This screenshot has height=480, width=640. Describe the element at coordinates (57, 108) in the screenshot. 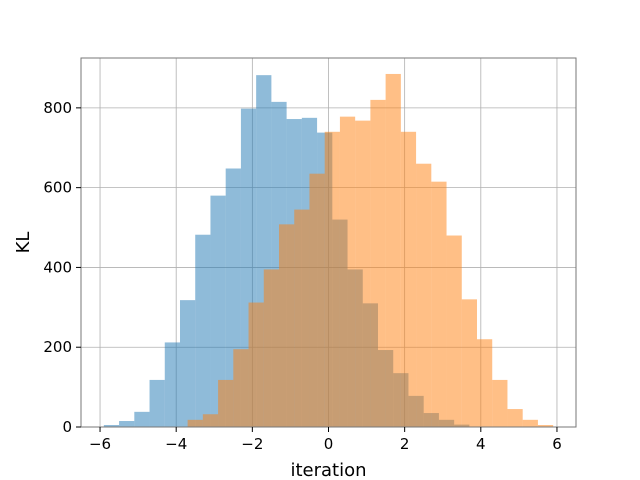

I see `y-tick-label: 800` at that location.